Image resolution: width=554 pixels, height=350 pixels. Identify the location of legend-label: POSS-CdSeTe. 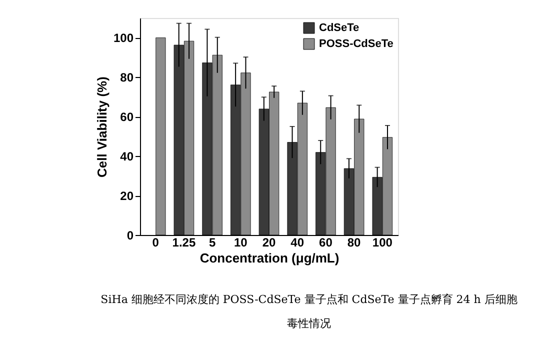
(356, 44).